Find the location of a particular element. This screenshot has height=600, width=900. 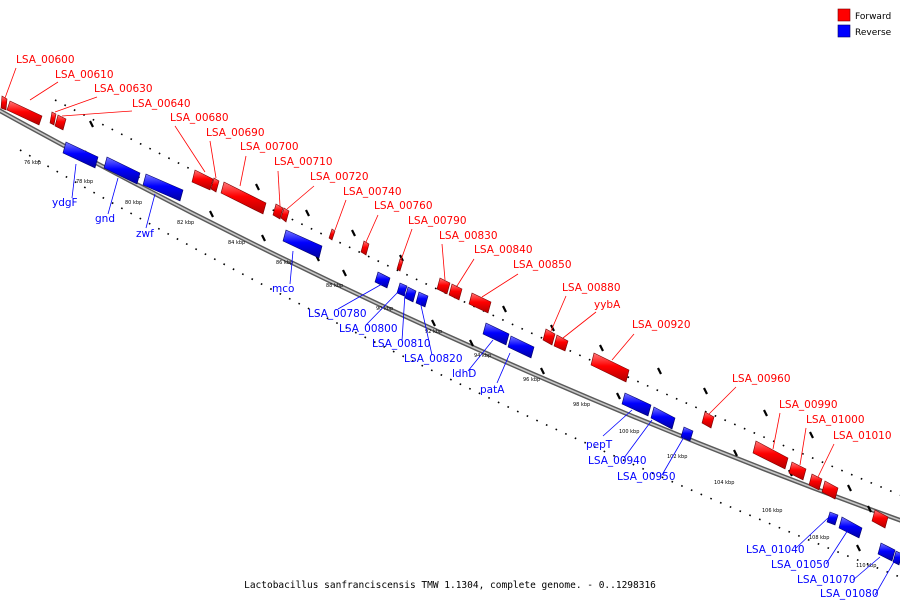

gene-label: LSA_01080 is located at coordinates (849, 594).